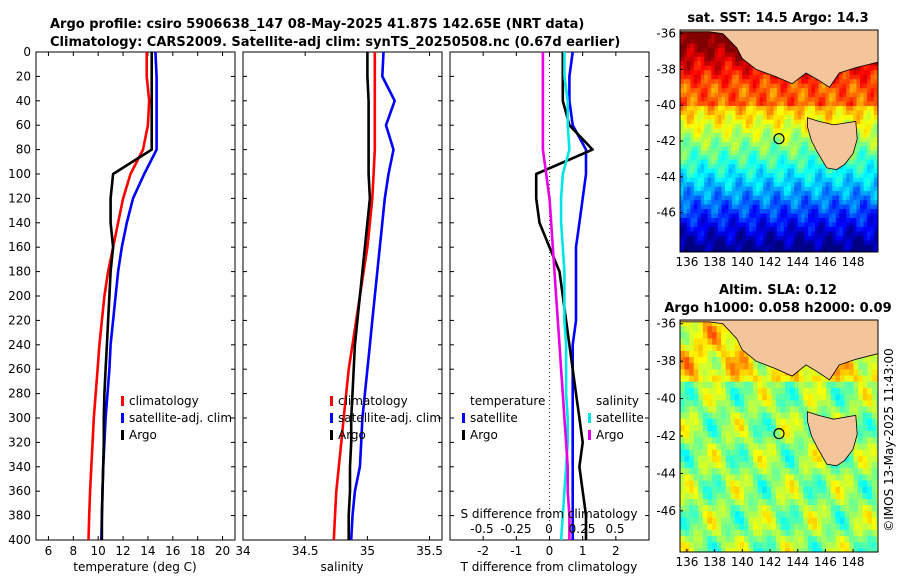  What do you see at coordinates (23, 101) in the screenshot?
I see `y-tick-label: 40` at bounding box center [23, 101].